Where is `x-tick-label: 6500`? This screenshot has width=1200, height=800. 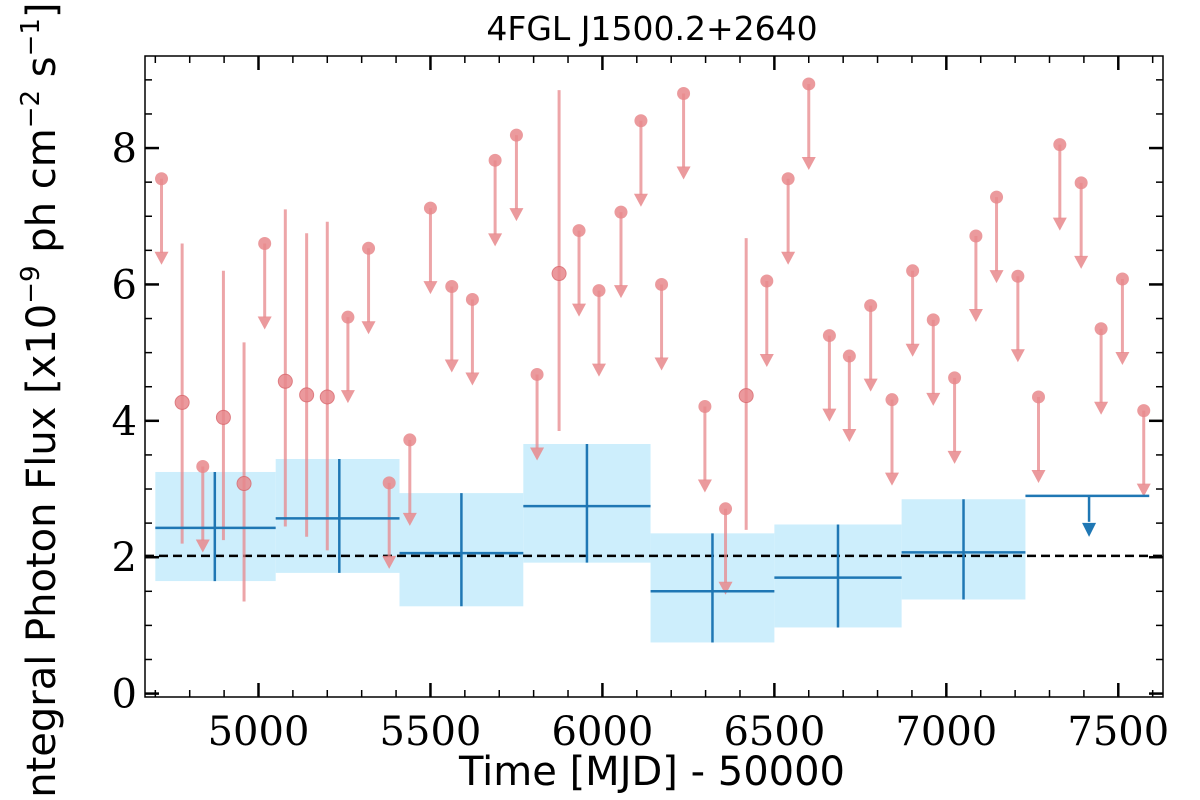
x-tick-label: 6500 is located at coordinates (774, 732).